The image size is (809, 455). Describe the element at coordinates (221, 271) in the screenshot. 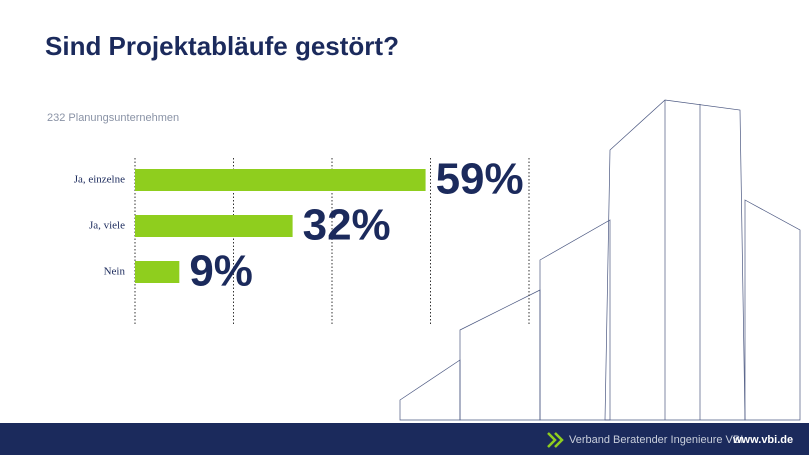

I see `value-label: 9%` at that location.